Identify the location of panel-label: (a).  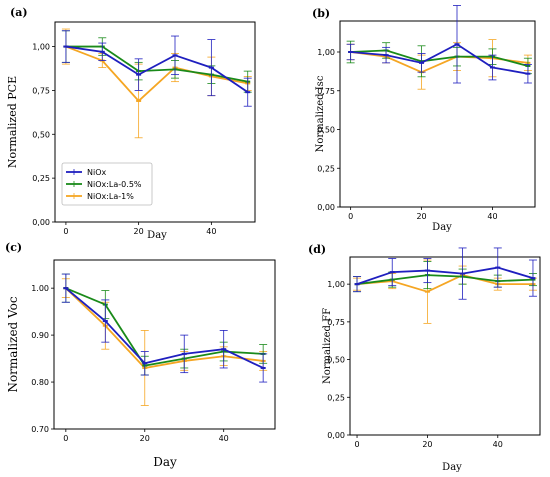
(19, 12).